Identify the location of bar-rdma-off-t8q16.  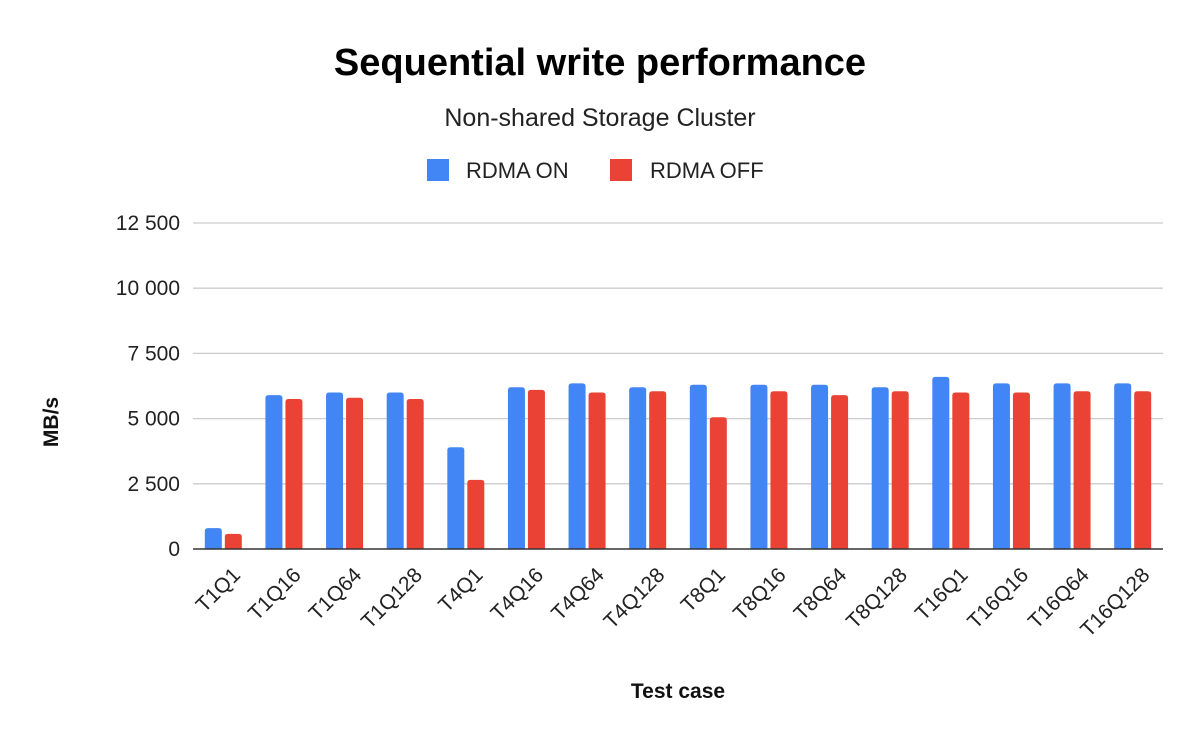
(779, 470).